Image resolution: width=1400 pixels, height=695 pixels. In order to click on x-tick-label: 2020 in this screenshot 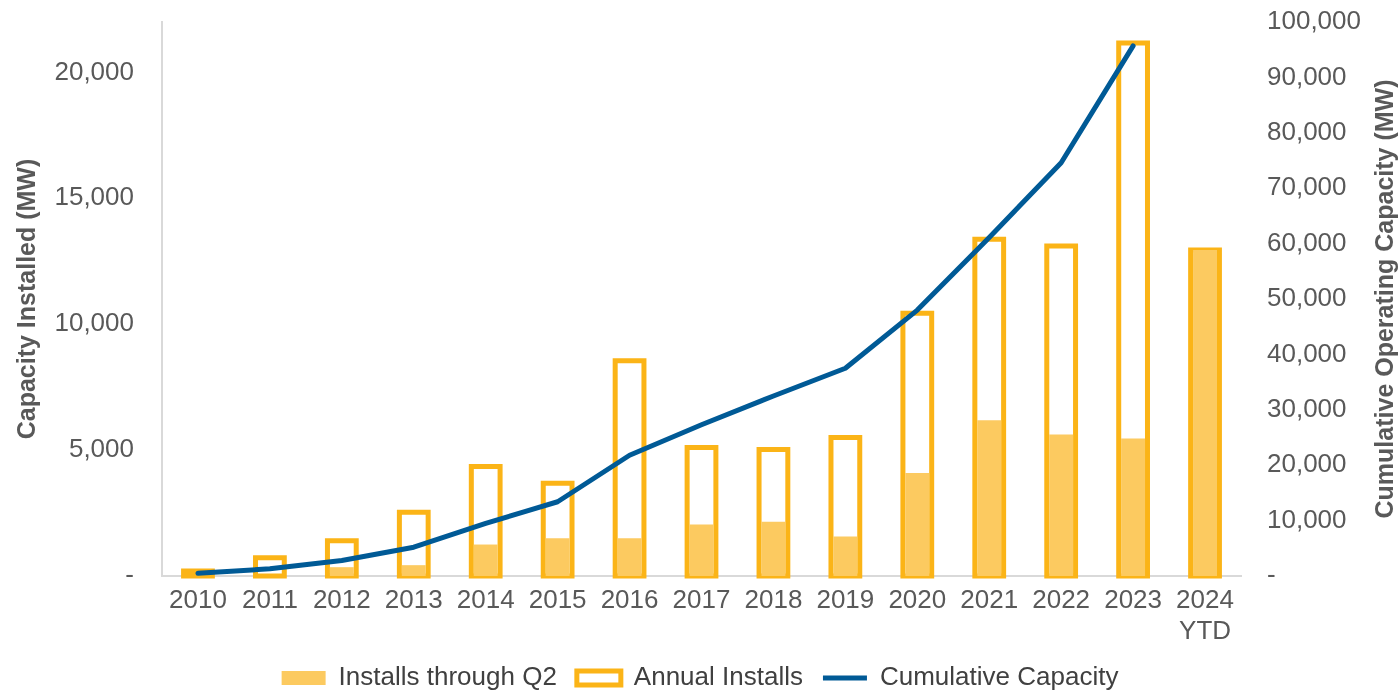, I will do `click(917, 598)`.